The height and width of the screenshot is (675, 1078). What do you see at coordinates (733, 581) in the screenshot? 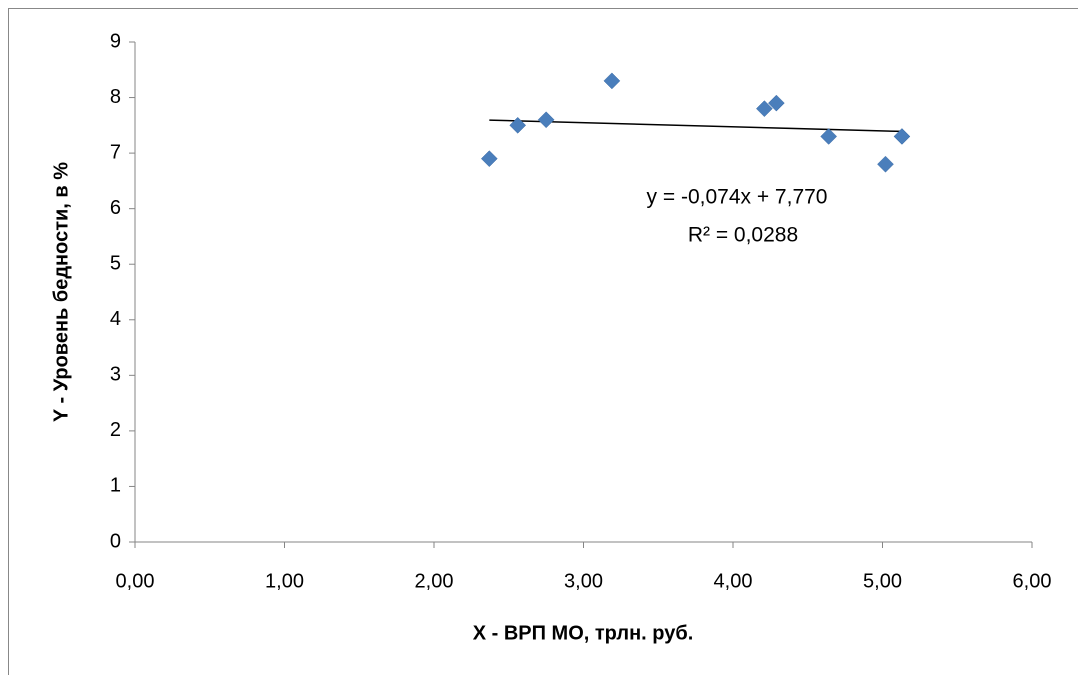
I see `x-tick-label: 4,00` at bounding box center [733, 581].